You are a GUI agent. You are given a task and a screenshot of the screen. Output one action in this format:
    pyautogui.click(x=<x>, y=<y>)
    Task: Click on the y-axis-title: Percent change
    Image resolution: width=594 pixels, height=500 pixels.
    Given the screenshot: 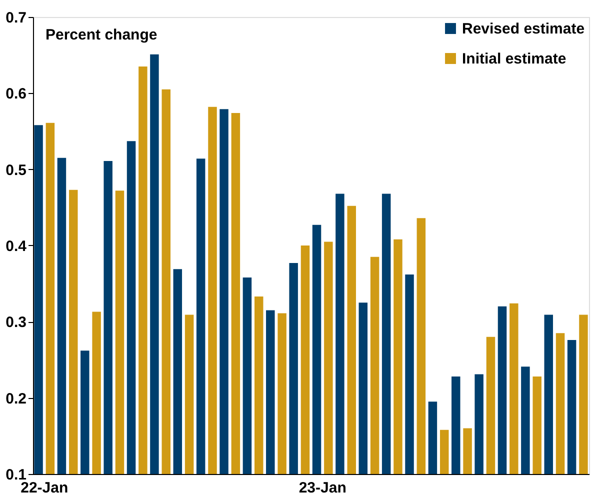 What is the action you would take?
    pyautogui.click(x=102, y=35)
    